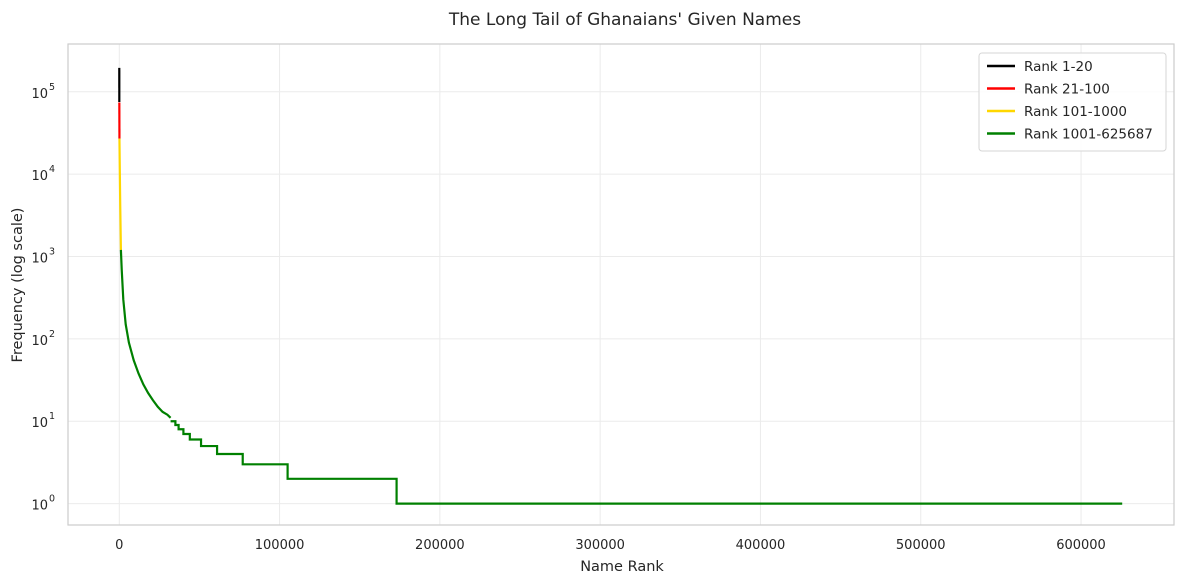 The width and height of the screenshot is (1184, 584). I want to click on y-tick-label: 10 2, so click(43, 339).